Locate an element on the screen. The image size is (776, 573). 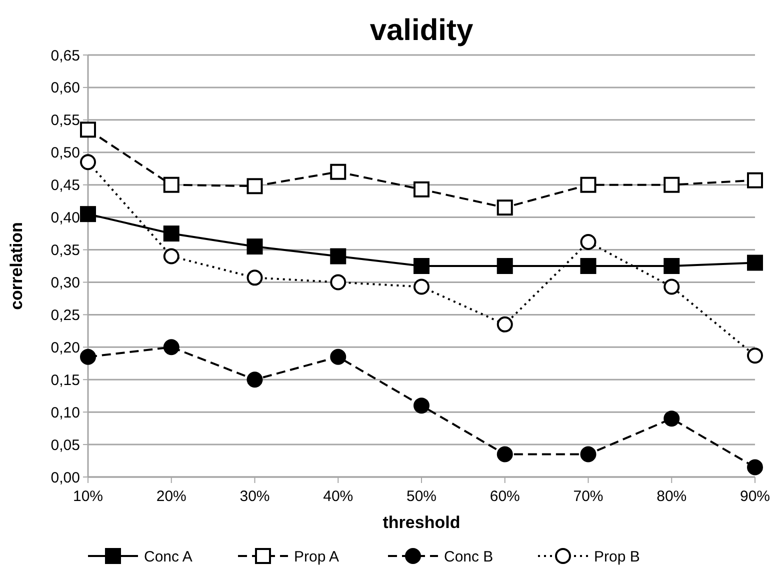
y-tick-label: 0,10 is located at coordinates (65, 413).